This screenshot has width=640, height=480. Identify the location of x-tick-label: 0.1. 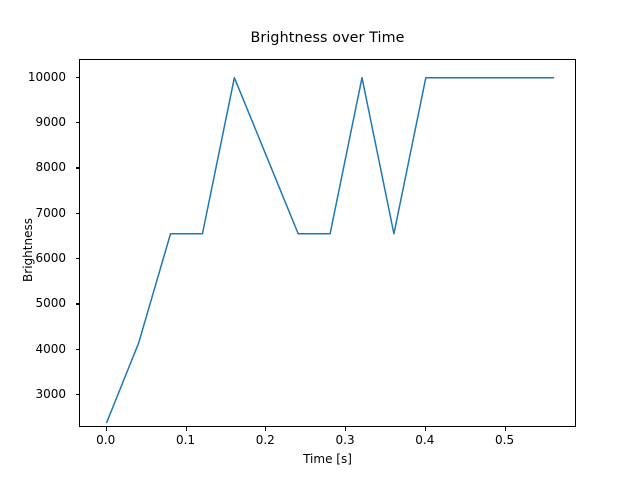
(185, 440).